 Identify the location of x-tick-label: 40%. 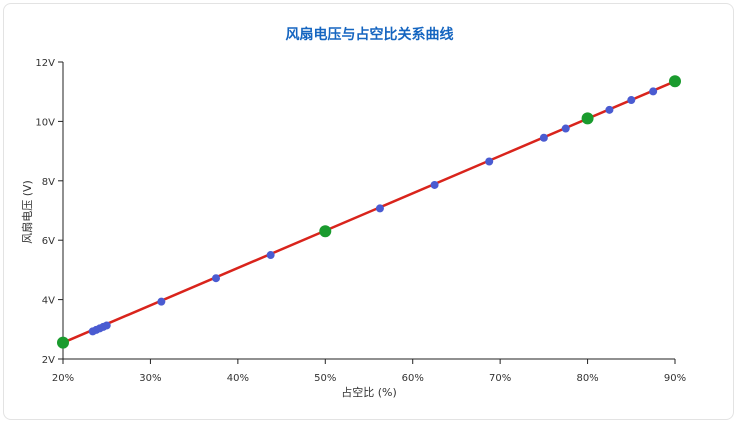
(238, 378).